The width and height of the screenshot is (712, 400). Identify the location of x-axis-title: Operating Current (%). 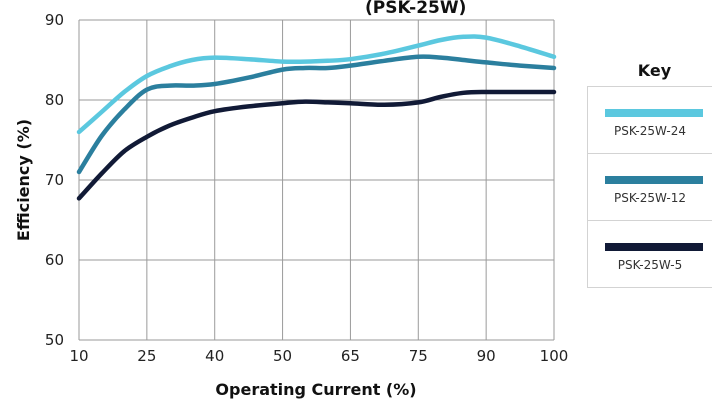
(315, 389).